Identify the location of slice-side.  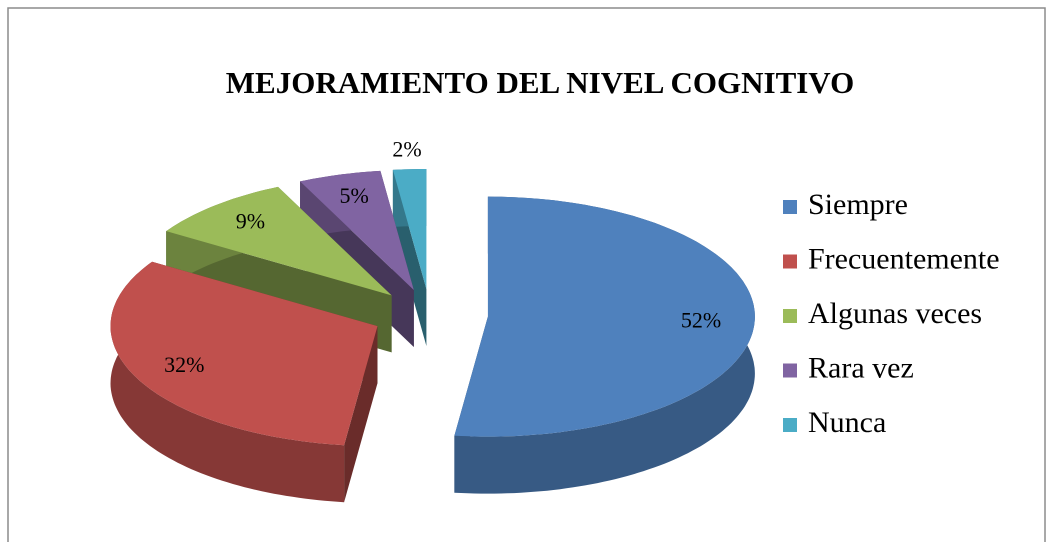
(227, 382).